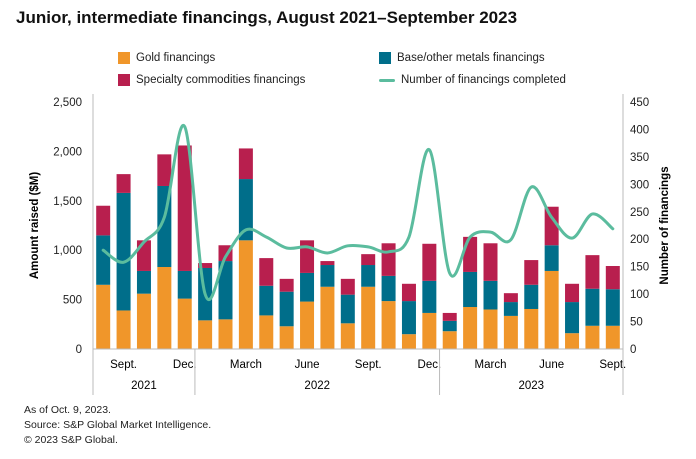 This screenshot has width=696, height=459. Describe the element at coordinates (665, 225) in the screenshot. I see `right-axis-title: Number of financings` at that location.